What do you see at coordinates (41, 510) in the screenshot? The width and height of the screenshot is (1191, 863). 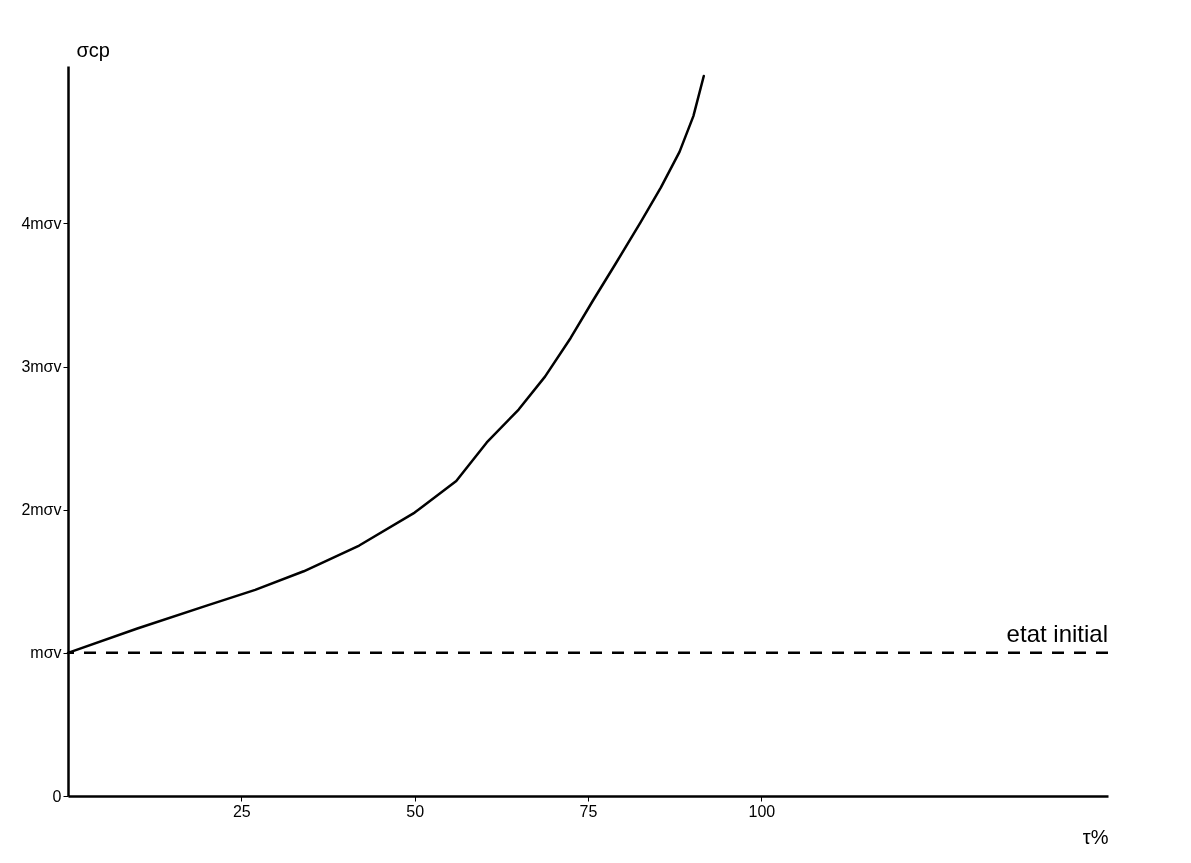 I see `y-tick-label: 2mσv` at bounding box center [41, 510].